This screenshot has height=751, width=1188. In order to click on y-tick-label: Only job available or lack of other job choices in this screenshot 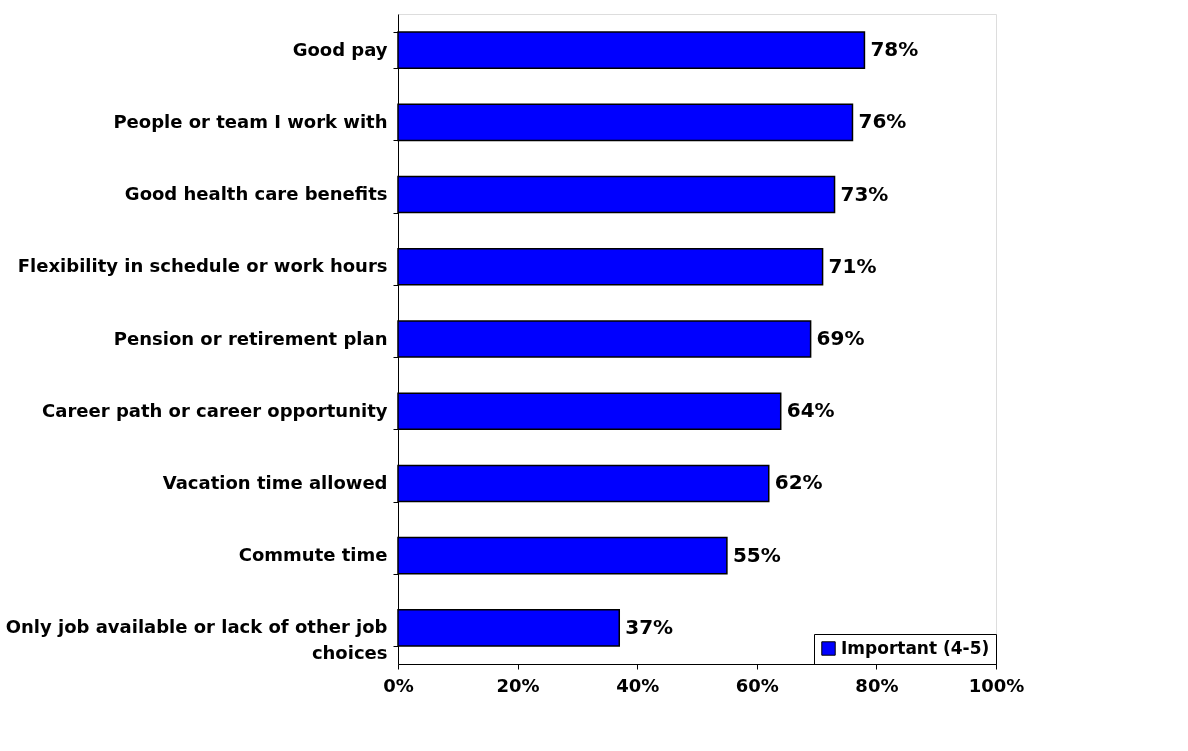, I will do `click(196, 640)`.